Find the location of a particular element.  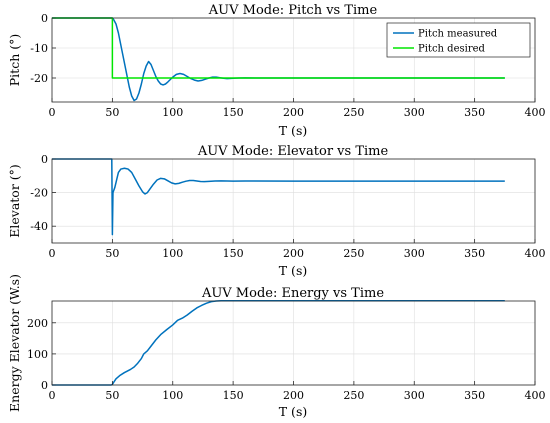

elevator-xtick-label-5: 250 is located at coordinates (353, 253).